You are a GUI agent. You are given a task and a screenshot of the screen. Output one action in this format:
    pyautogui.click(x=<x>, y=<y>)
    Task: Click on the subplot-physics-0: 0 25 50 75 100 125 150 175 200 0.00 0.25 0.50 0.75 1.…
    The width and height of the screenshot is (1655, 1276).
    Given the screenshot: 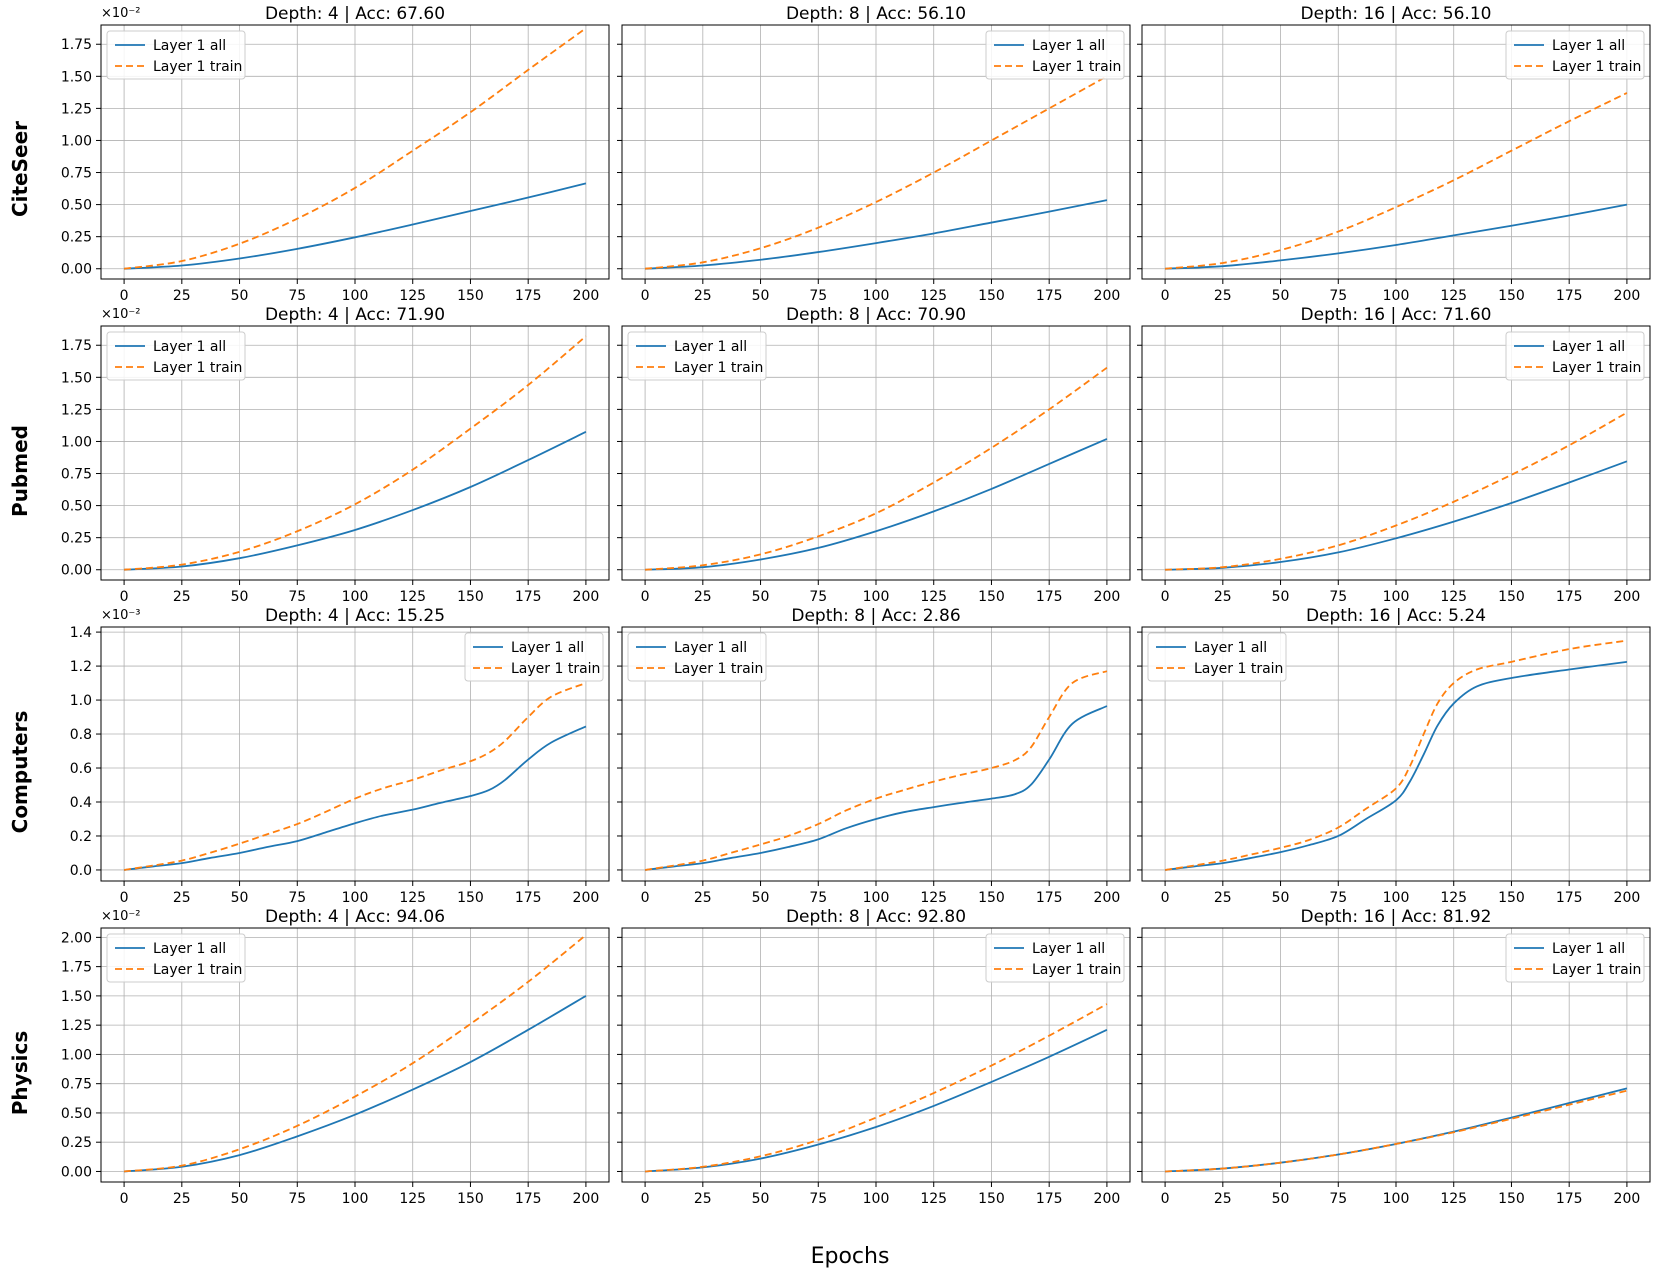 What is the action you would take?
    pyautogui.click(x=335, y=1057)
    